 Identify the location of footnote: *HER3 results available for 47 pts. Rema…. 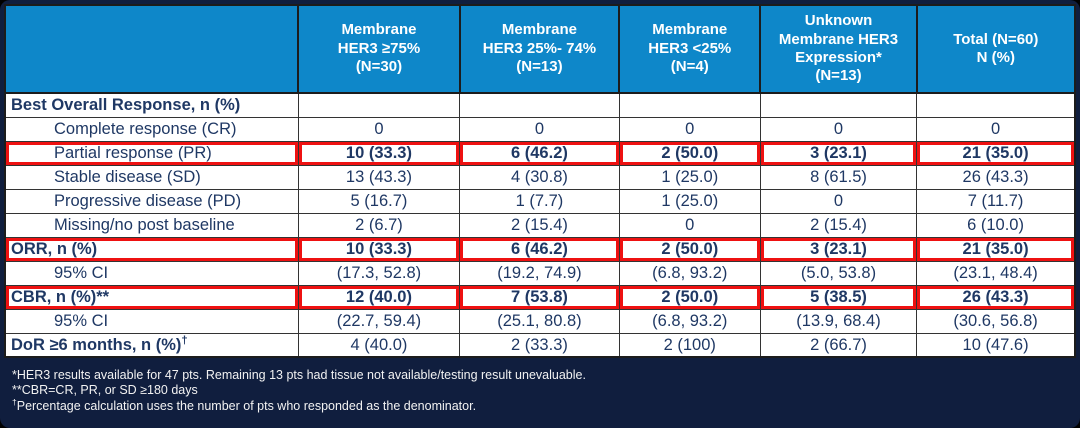
(299, 375).